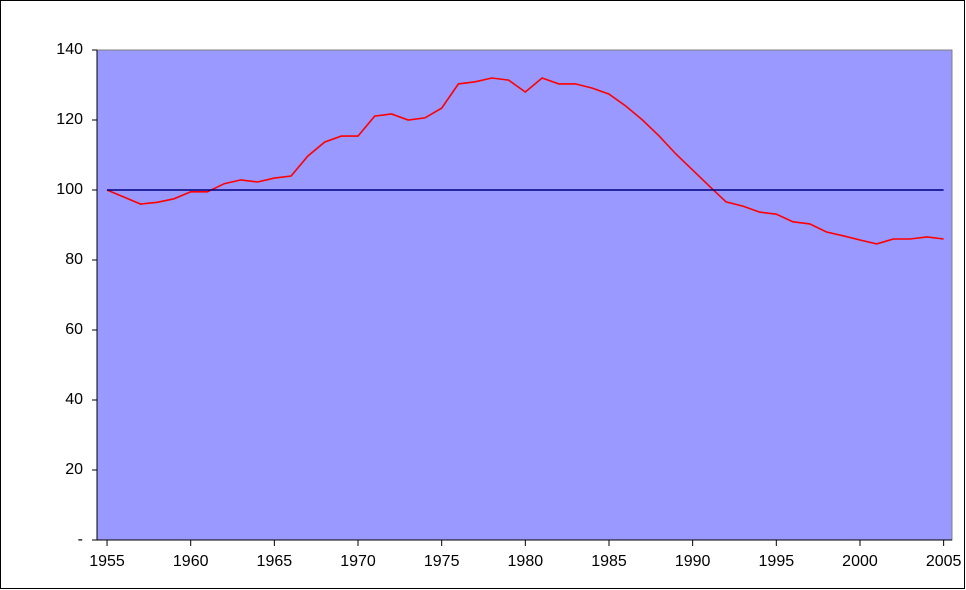 The image size is (966, 590). What do you see at coordinates (693, 561) in the screenshot?
I see `x-tick-label: 1990` at bounding box center [693, 561].